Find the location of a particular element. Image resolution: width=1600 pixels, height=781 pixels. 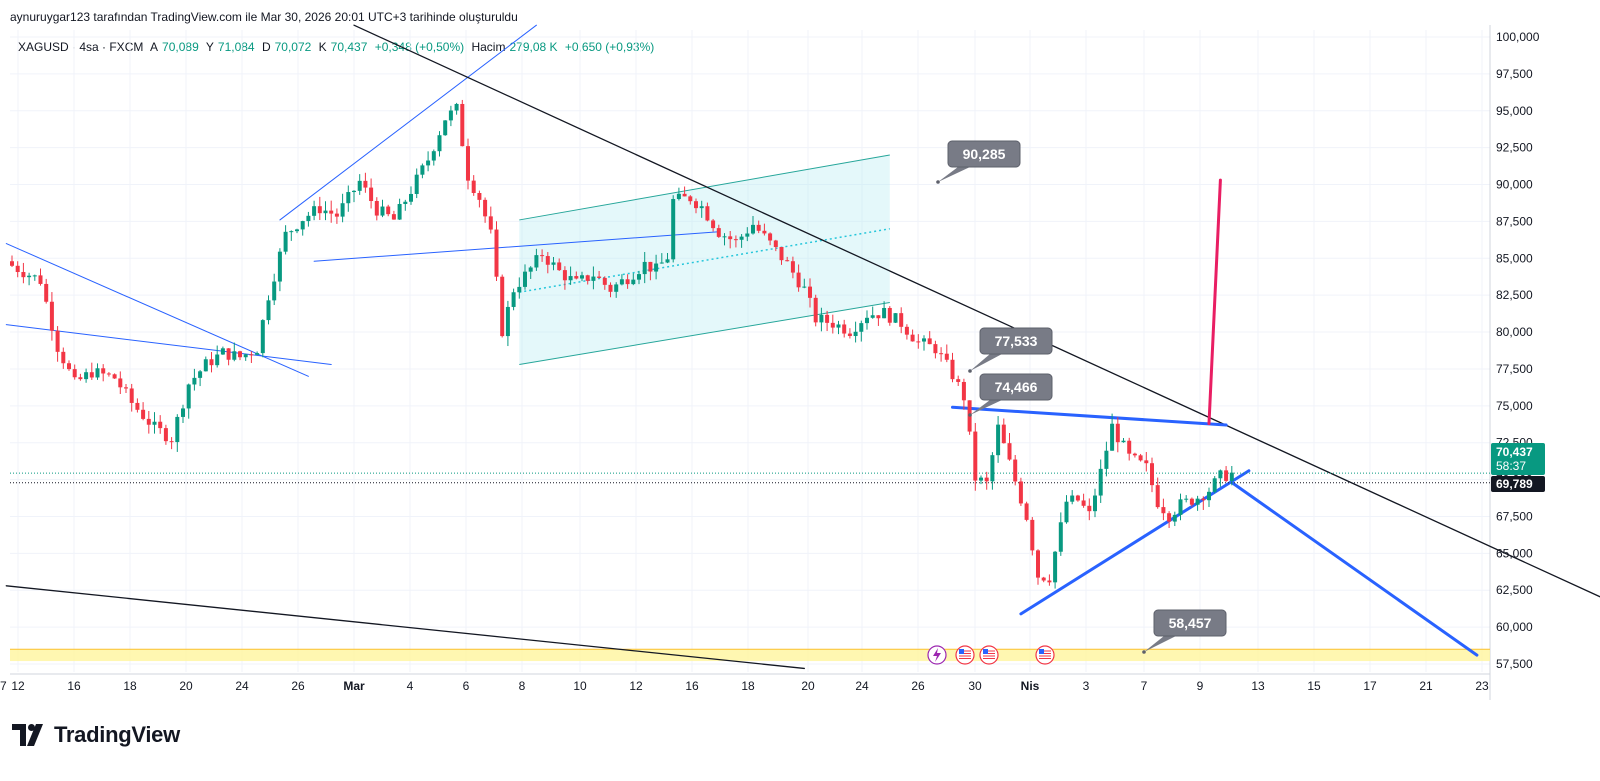

callout-4: 58,457 is located at coordinates (1184, 631).